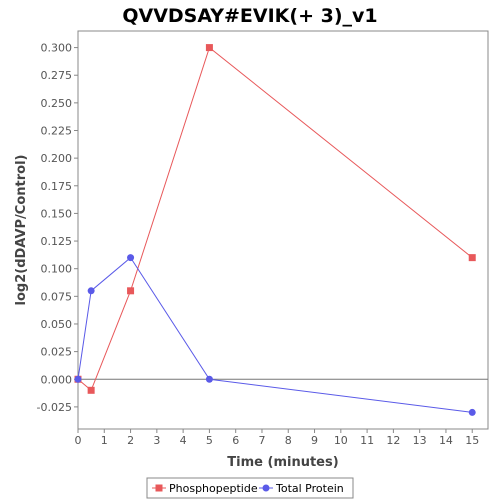 The width and height of the screenshot is (500, 500). What do you see at coordinates (288, 440) in the screenshot?
I see `x-tick-label: 8` at bounding box center [288, 440].